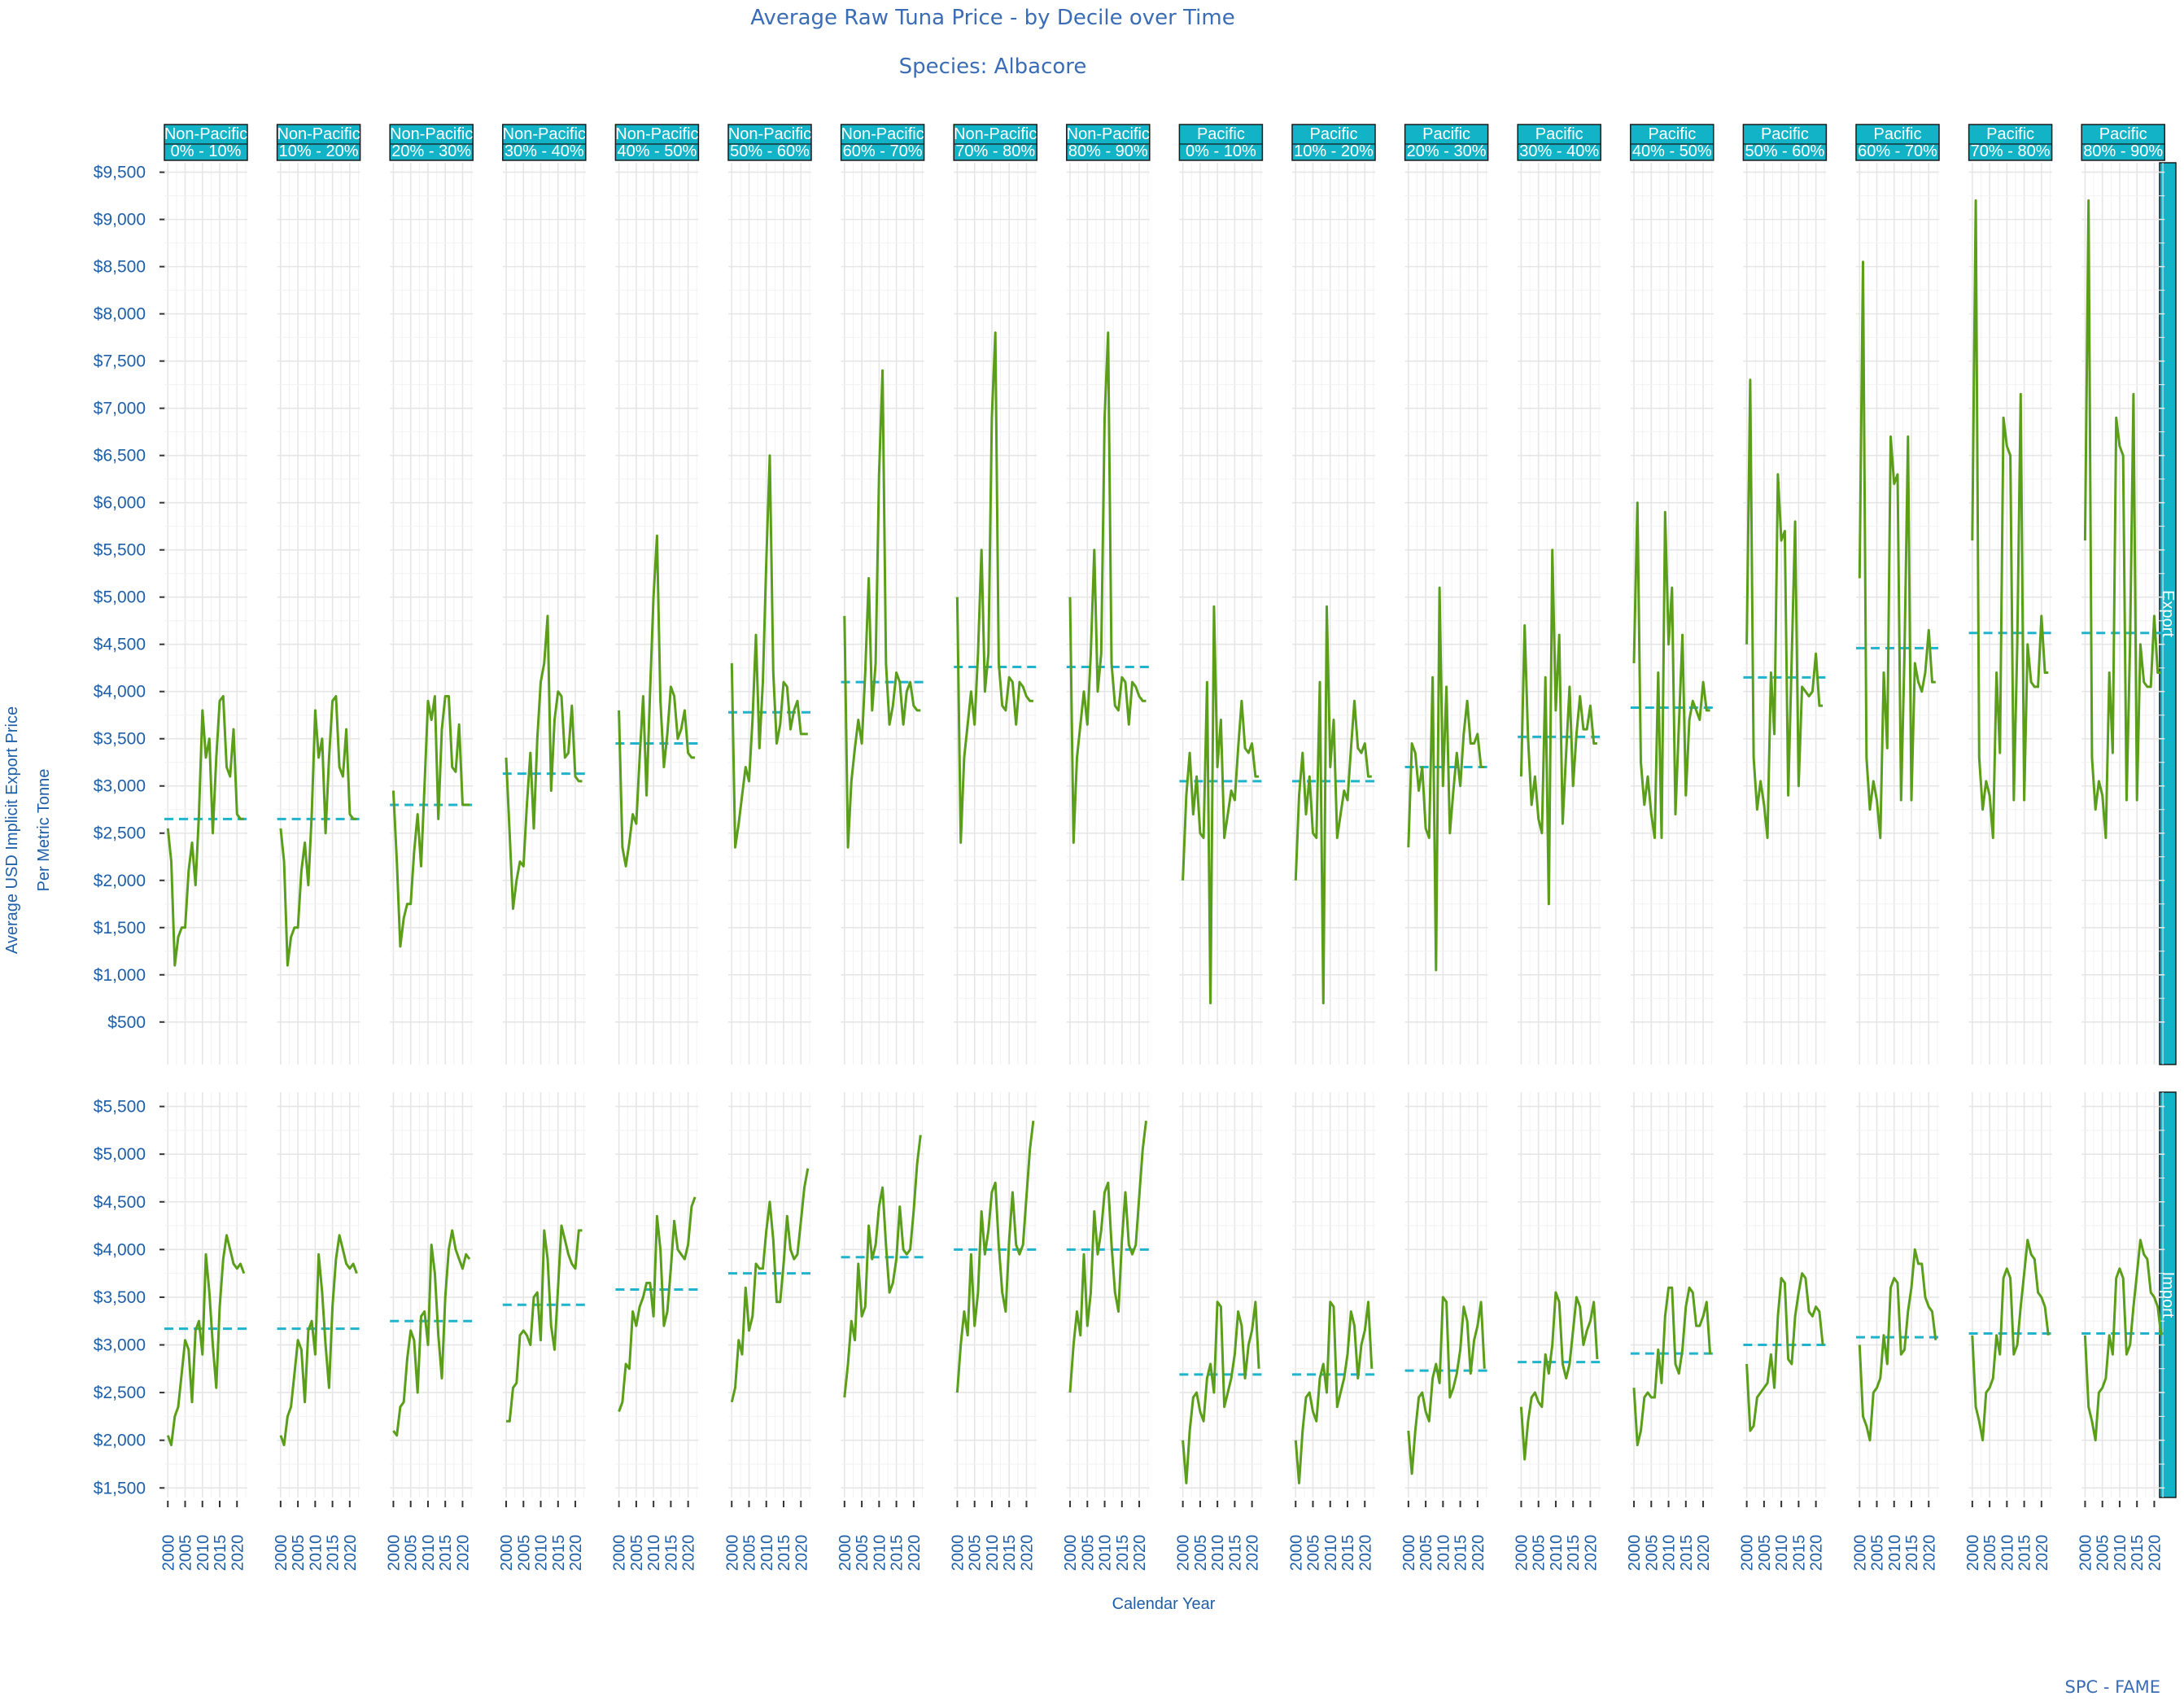 The image size is (2184, 1705). Describe the element at coordinates (2168, 1295) in the screenshot. I see `row-strip-label: Import` at that location.